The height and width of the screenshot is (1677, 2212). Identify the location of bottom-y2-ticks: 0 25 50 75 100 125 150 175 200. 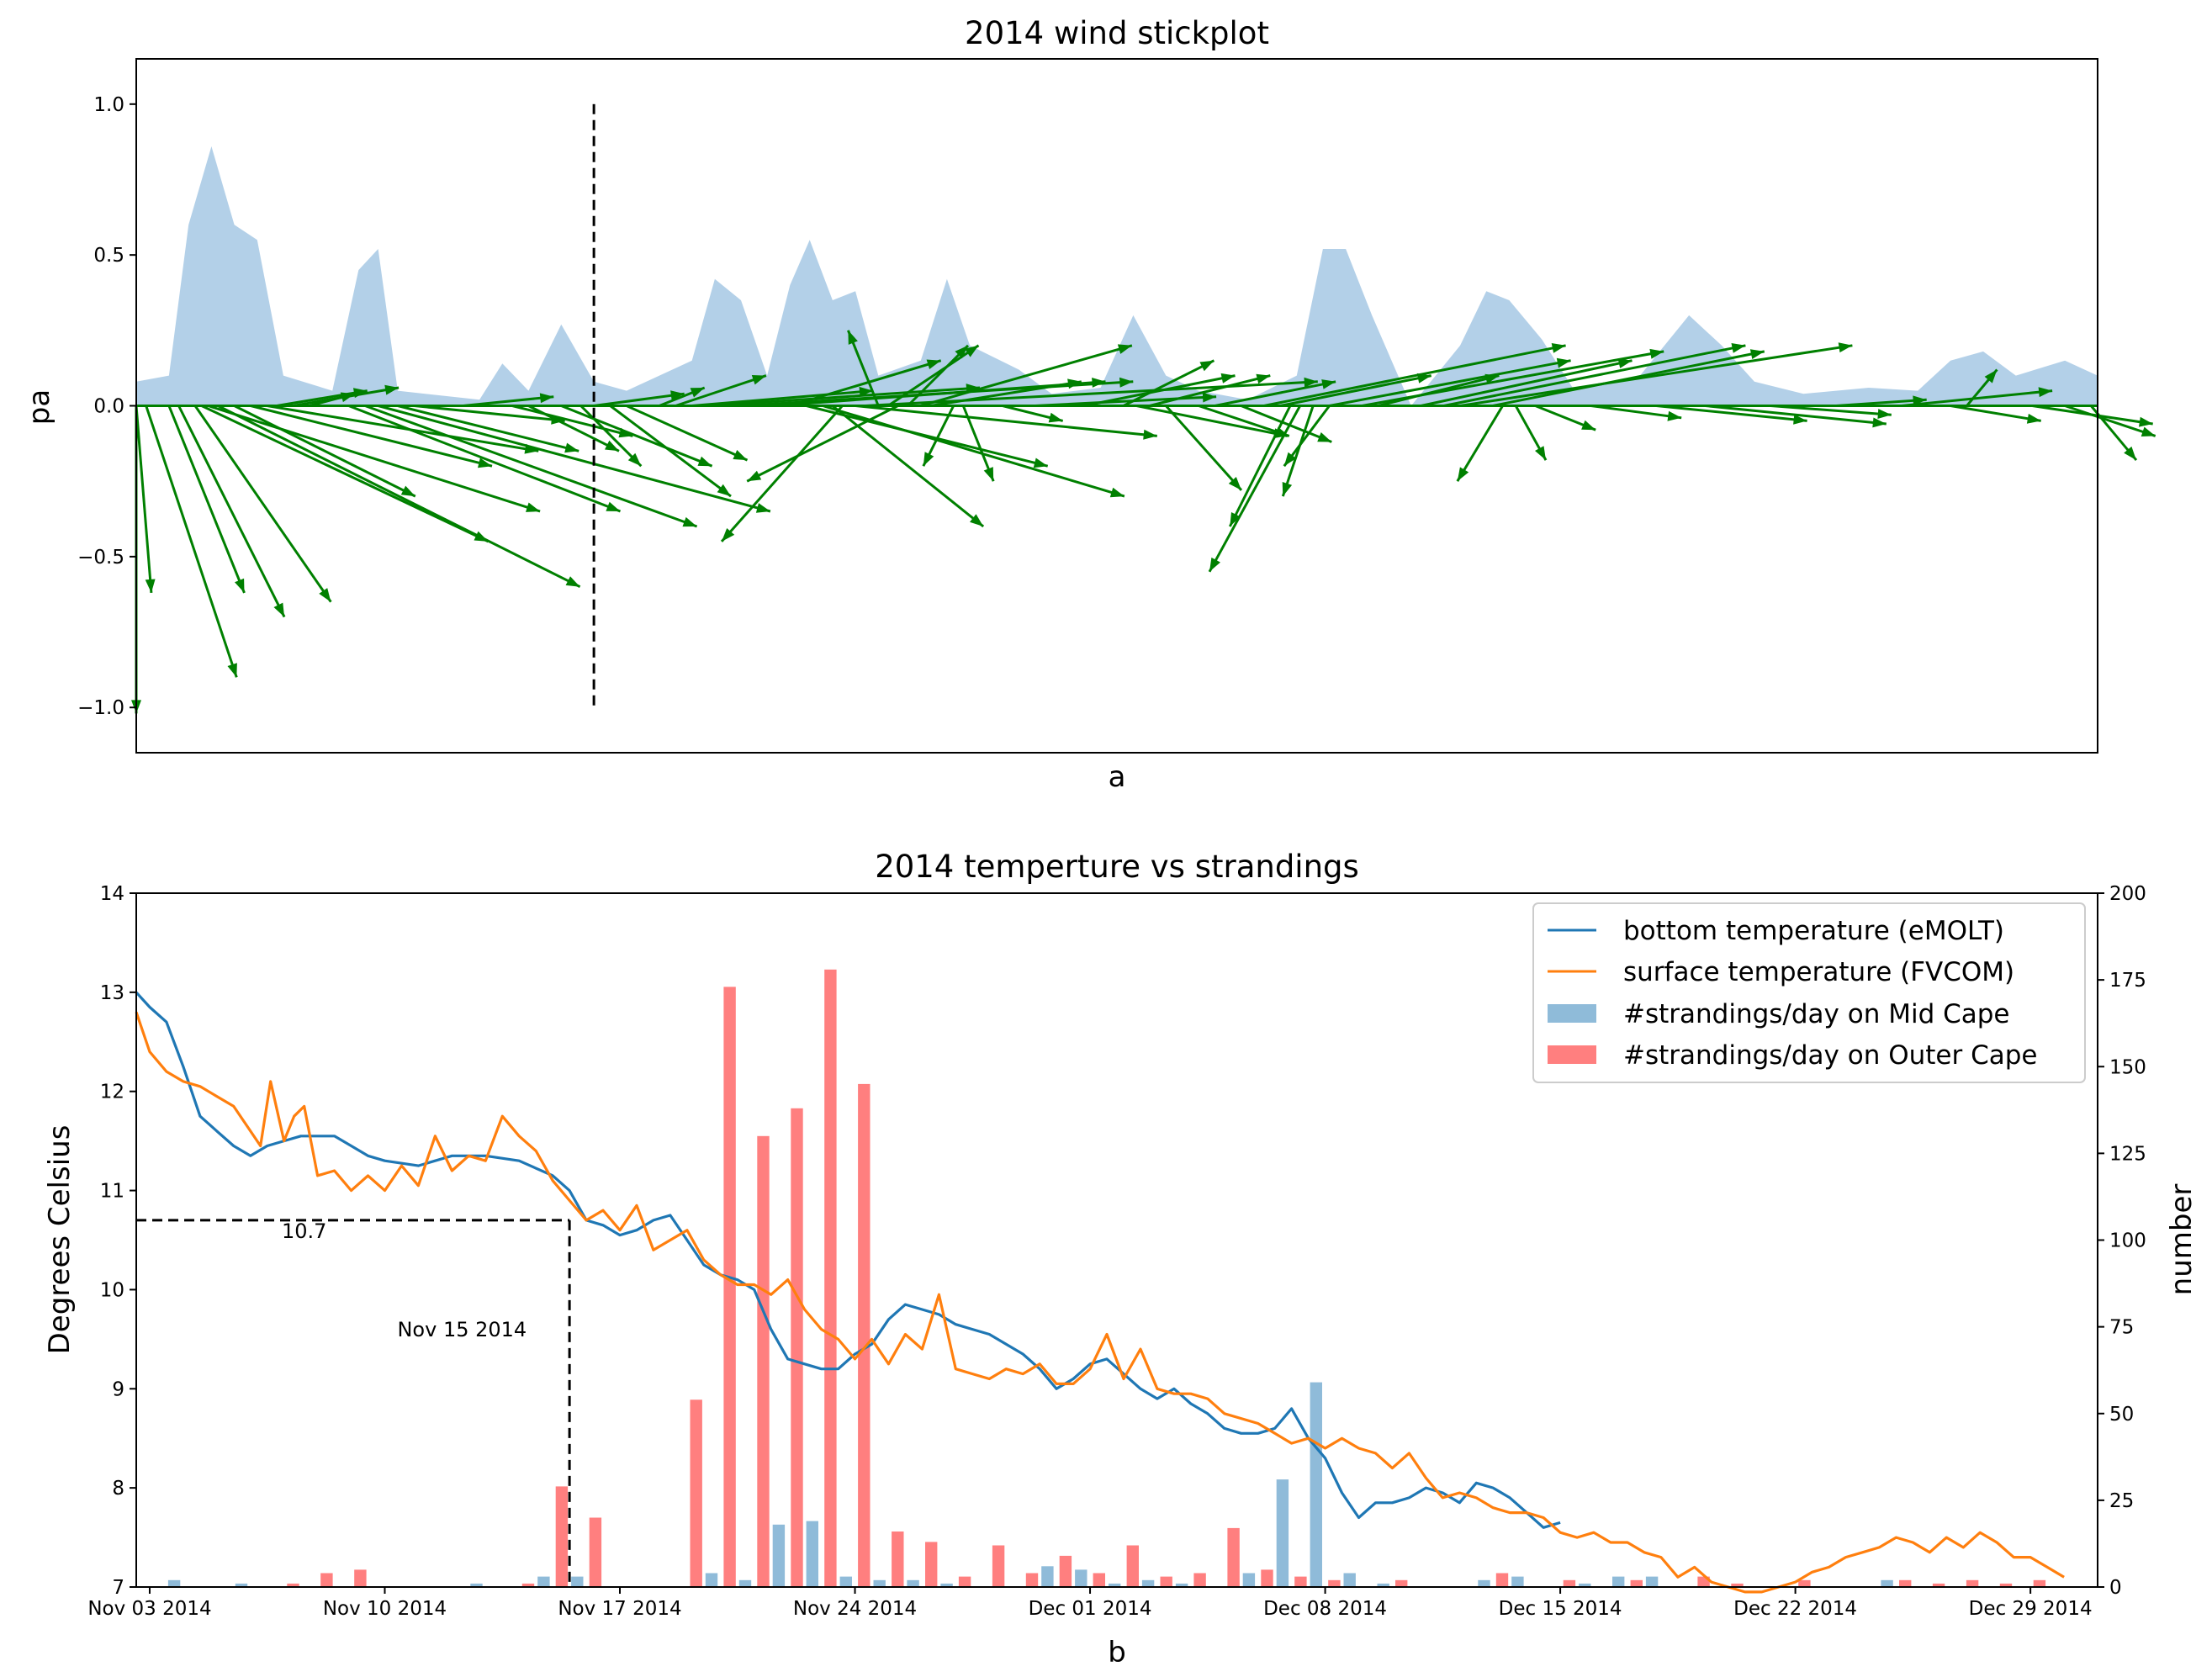
(2122, 1241).